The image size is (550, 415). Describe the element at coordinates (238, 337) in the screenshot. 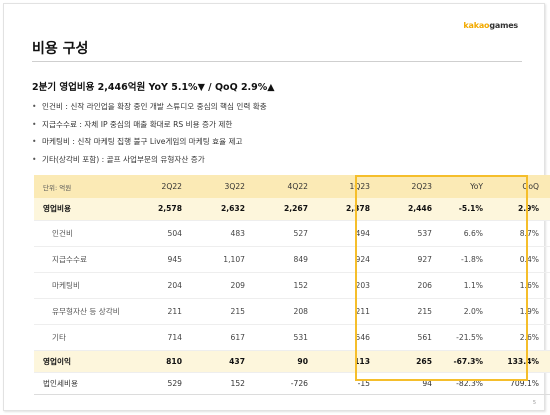

I see `table-cell: 617` at that location.